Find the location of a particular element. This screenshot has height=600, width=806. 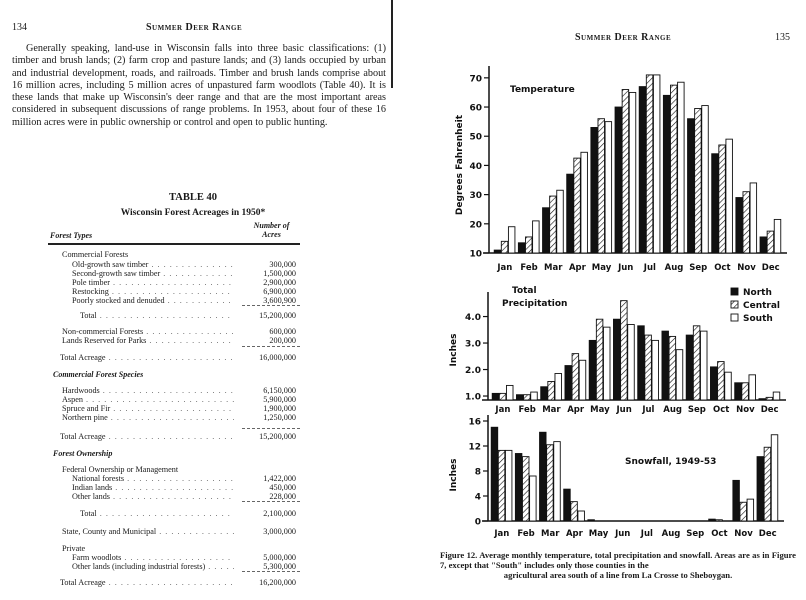

y-tick-label: 16 is located at coordinates (474, 423).